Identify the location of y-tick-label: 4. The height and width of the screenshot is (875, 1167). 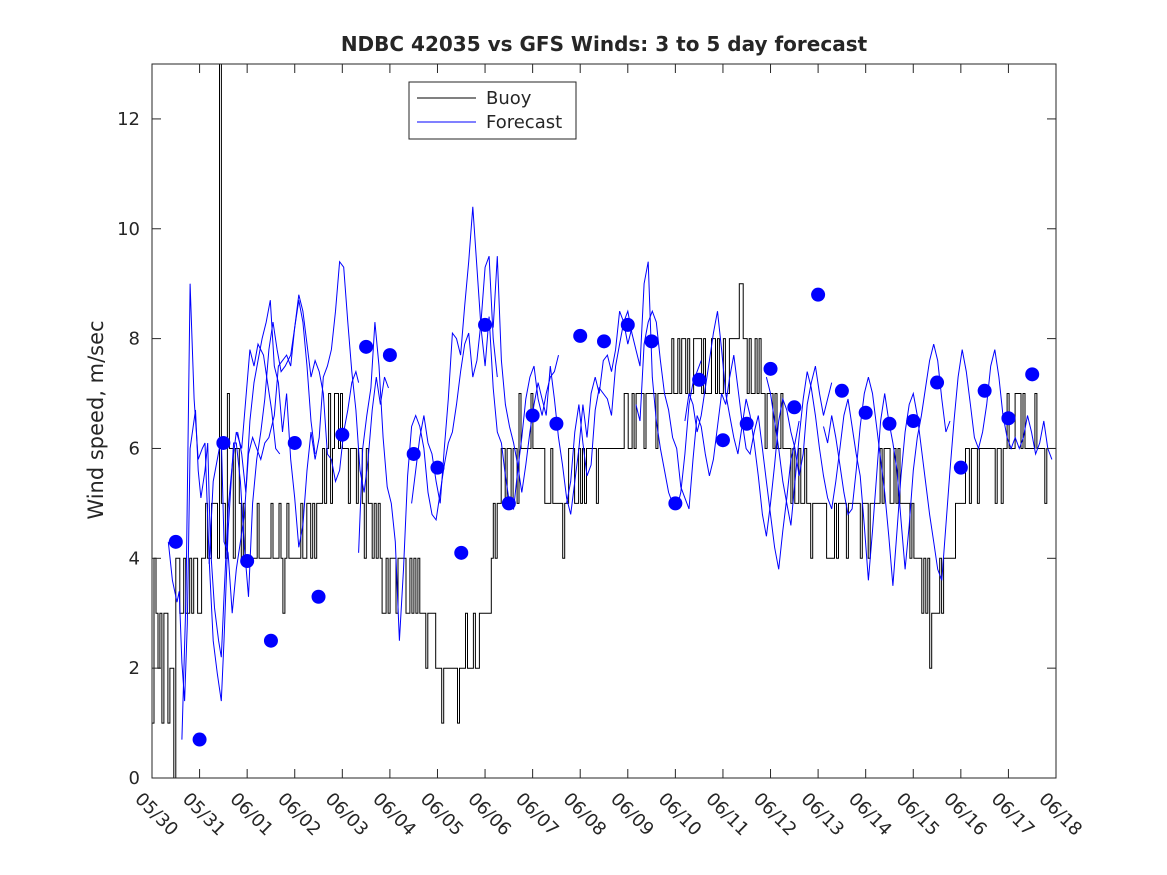
(134, 558).